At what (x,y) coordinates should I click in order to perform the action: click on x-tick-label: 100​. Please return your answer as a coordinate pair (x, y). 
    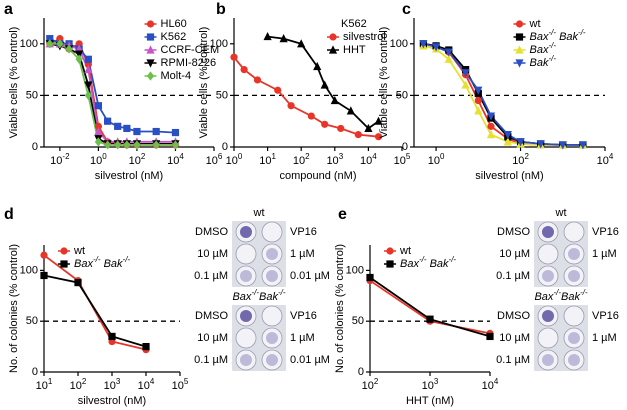
    Looking at the image, I should click on (234, 159).